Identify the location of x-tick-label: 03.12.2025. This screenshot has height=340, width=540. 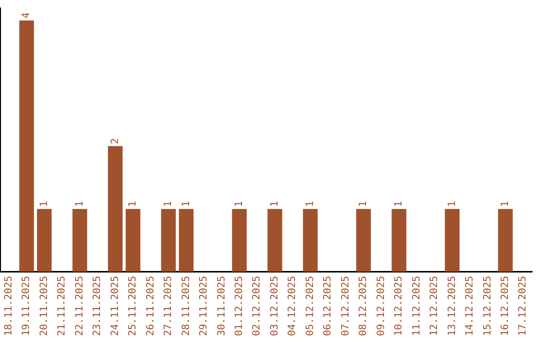
(274, 306).